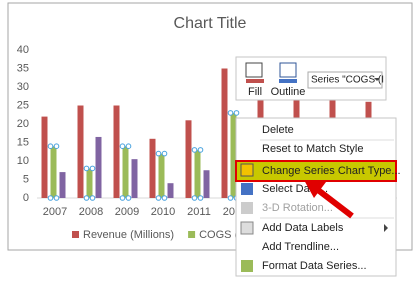  Describe the element at coordinates (23, 50) in the screenshot. I see `y-tick-label: 40` at that location.